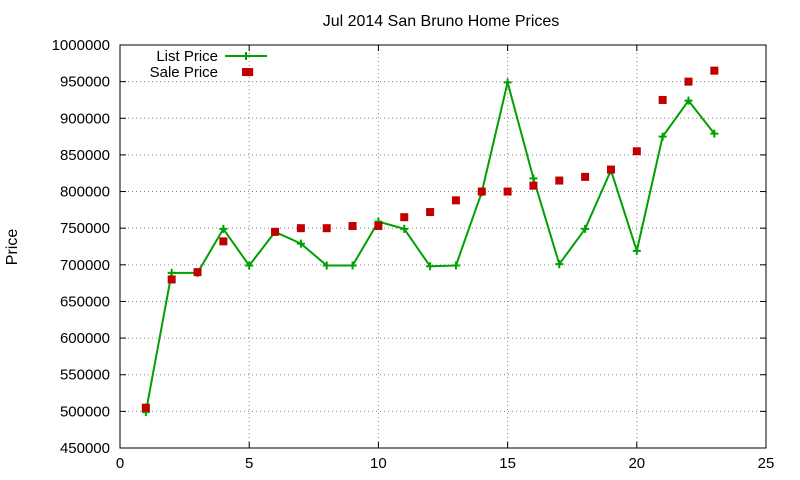 The image size is (800, 480). What do you see at coordinates (85, 82) in the screenshot?
I see `y-tick-label: 950000` at bounding box center [85, 82].